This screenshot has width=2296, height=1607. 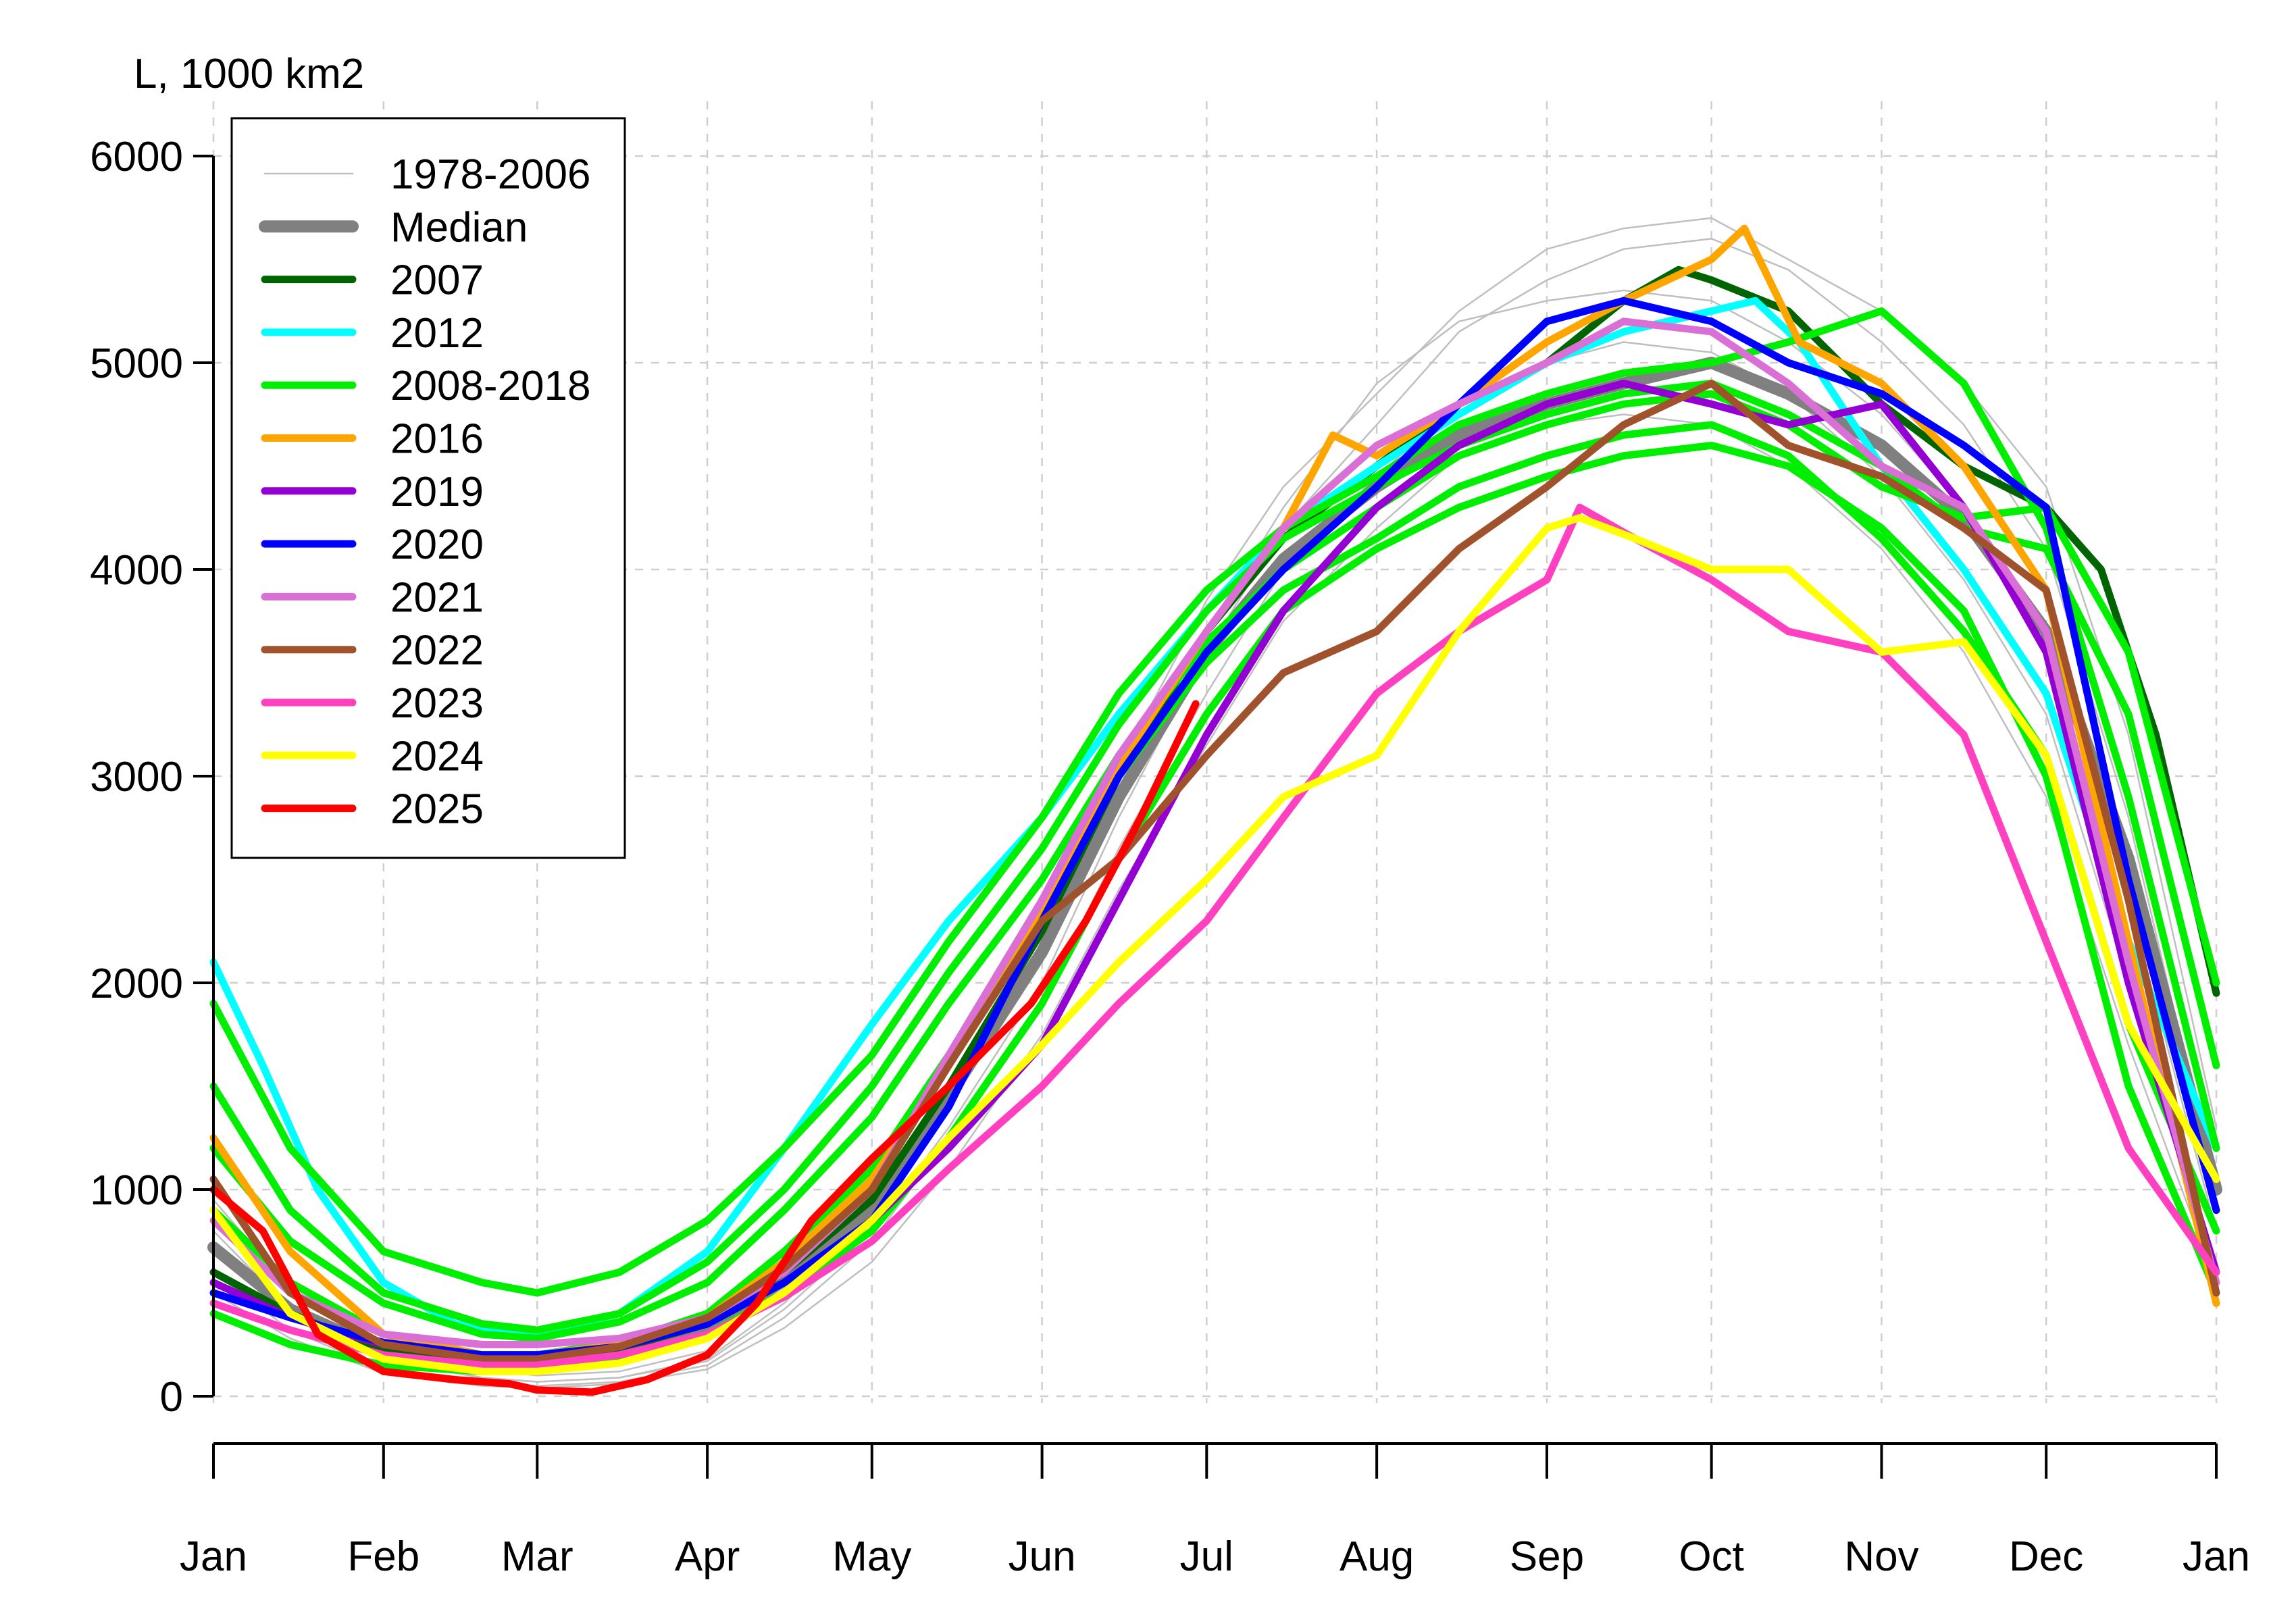 What do you see at coordinates (490, 386) in the screenshot?
I see `legend-label: 2008-2018` at bounding box center [490, 386].